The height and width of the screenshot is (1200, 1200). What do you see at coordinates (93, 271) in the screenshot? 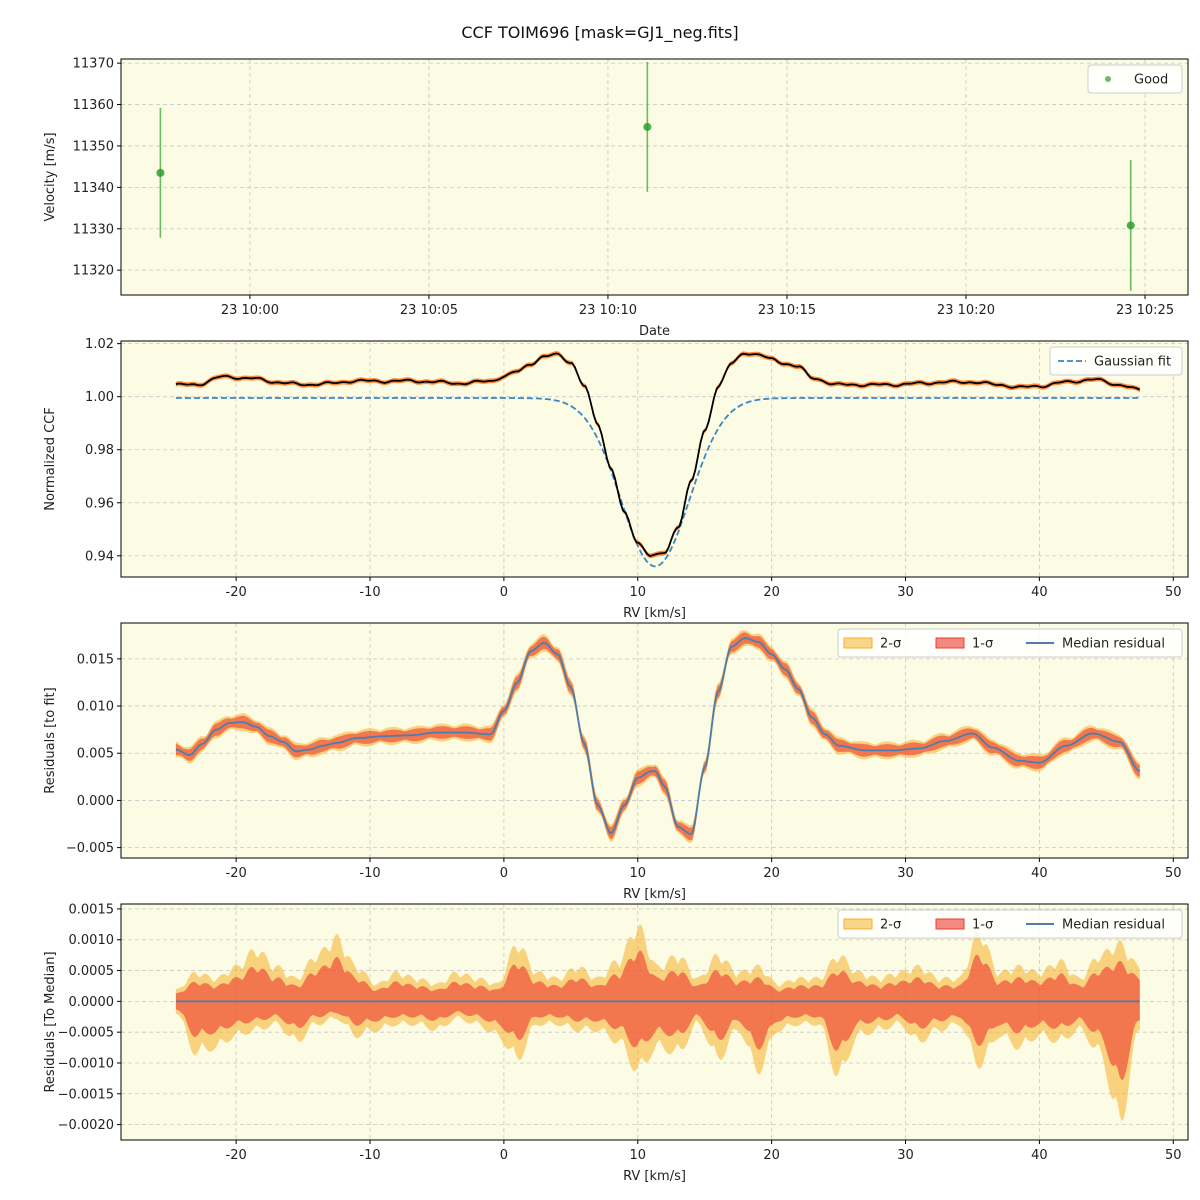
I see `y-tick-label: 11320` at bounding box center [93, 271].